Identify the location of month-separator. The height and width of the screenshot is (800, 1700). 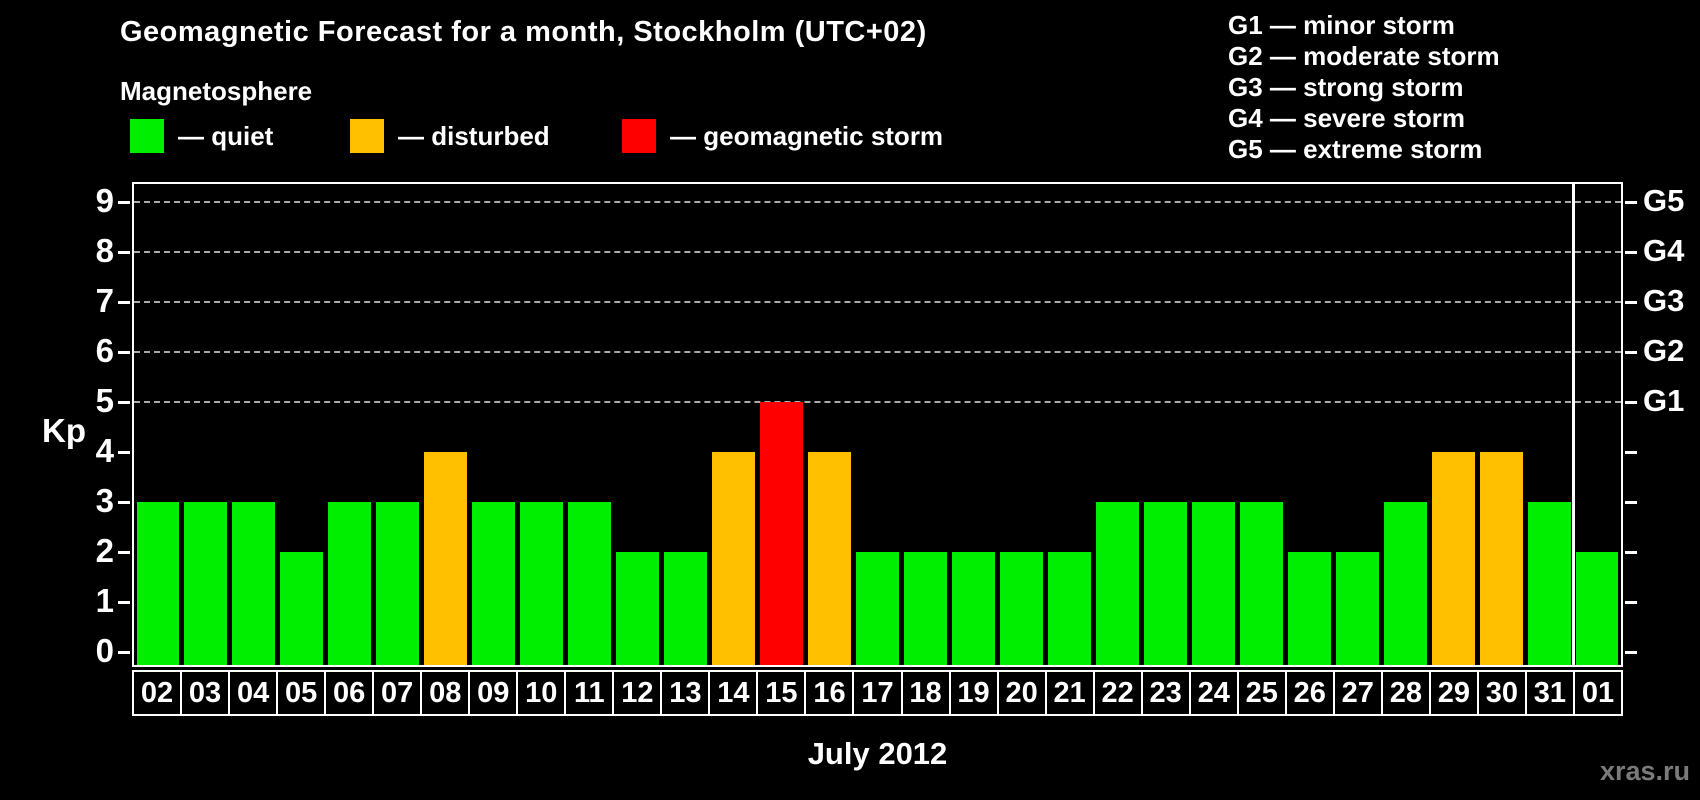
(1573, 424).